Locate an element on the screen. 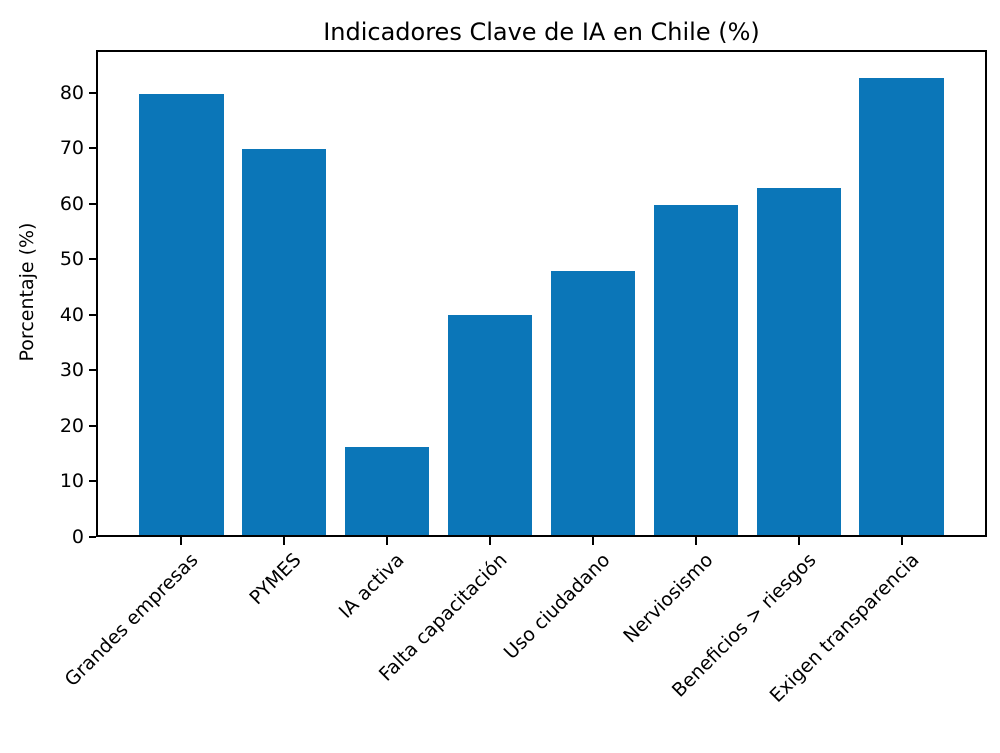 Image resolution: width=1000 pixels, height=753 pixels. bar-slot-exigen-transparencia is located at coordinates (901, 293).